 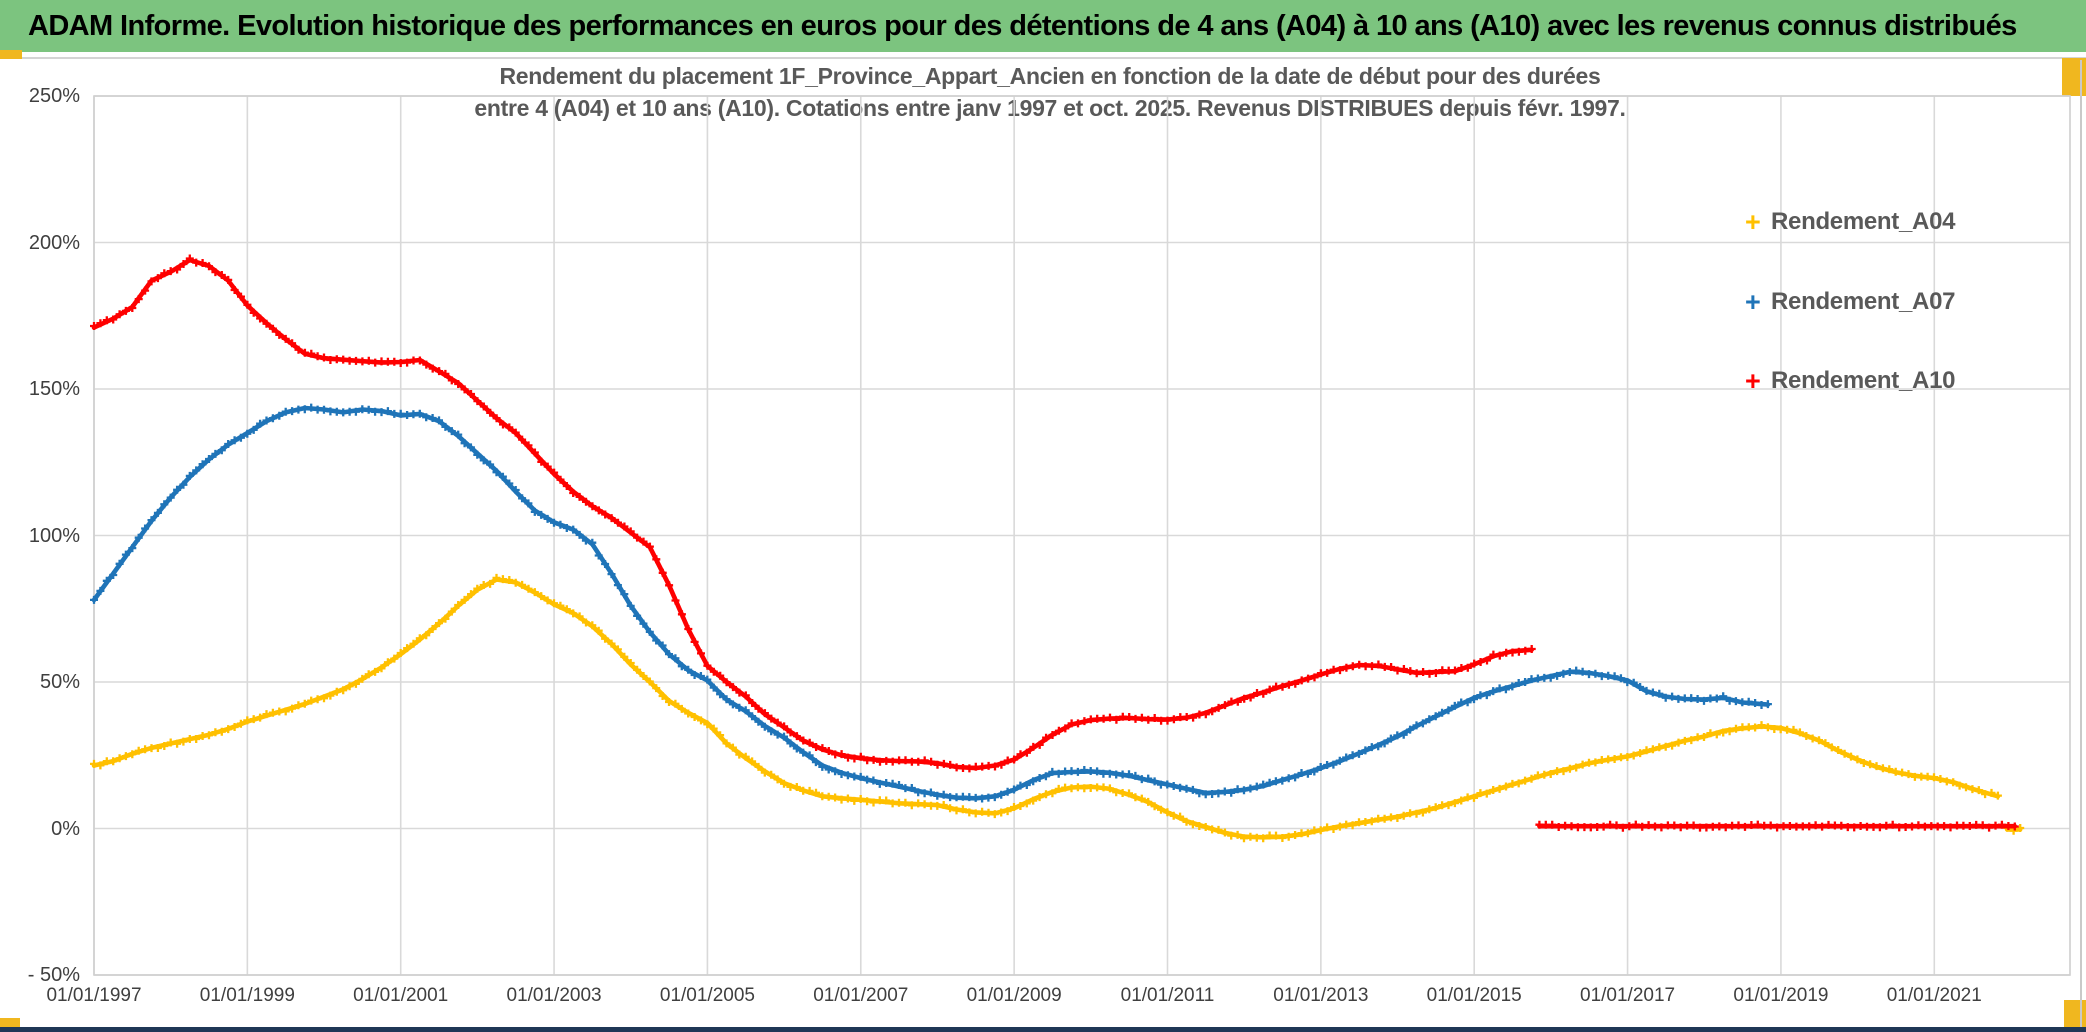 I want to click on legend-item-rendement-a04: + Rendement_A04, so click(x=1850, y=222).